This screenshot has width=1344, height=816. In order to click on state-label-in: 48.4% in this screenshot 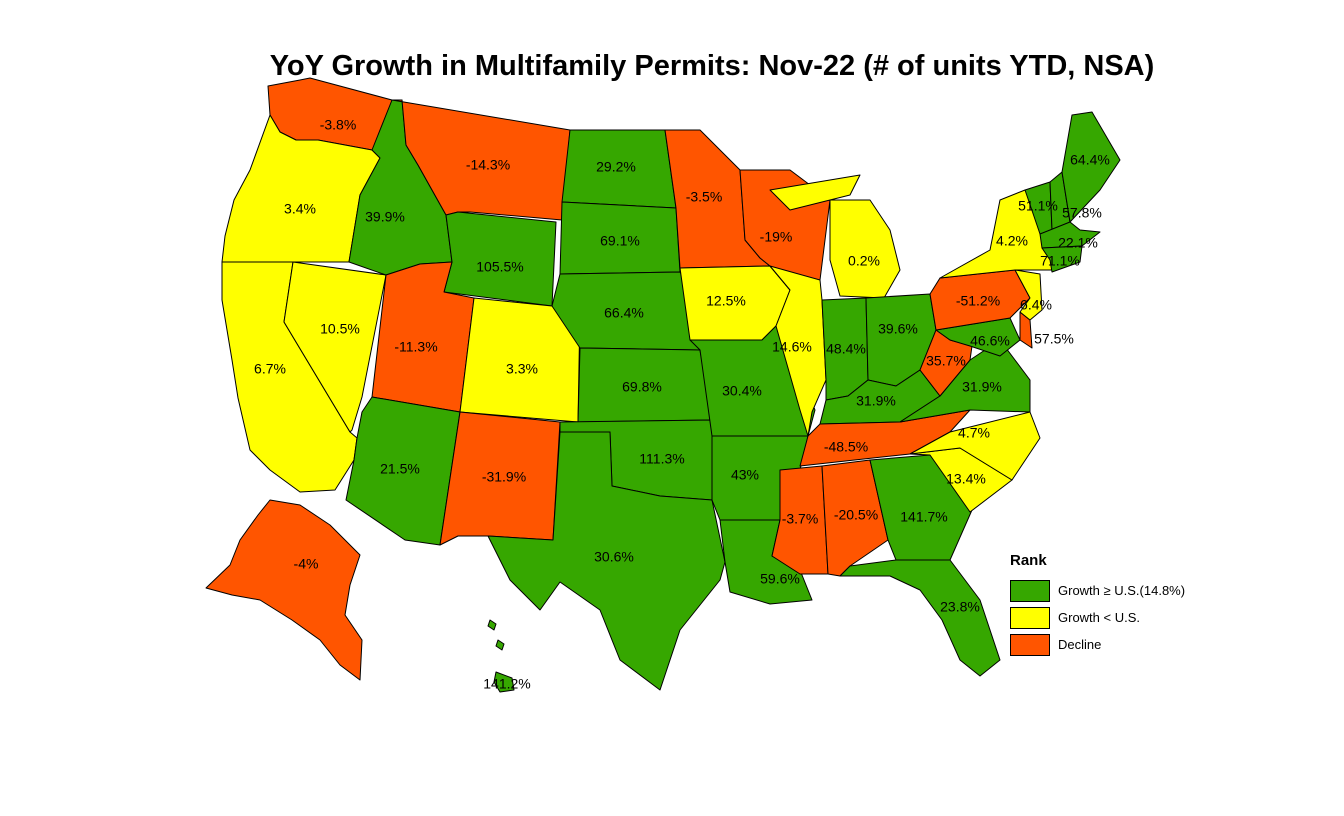, I will do `click(846, 349)`.